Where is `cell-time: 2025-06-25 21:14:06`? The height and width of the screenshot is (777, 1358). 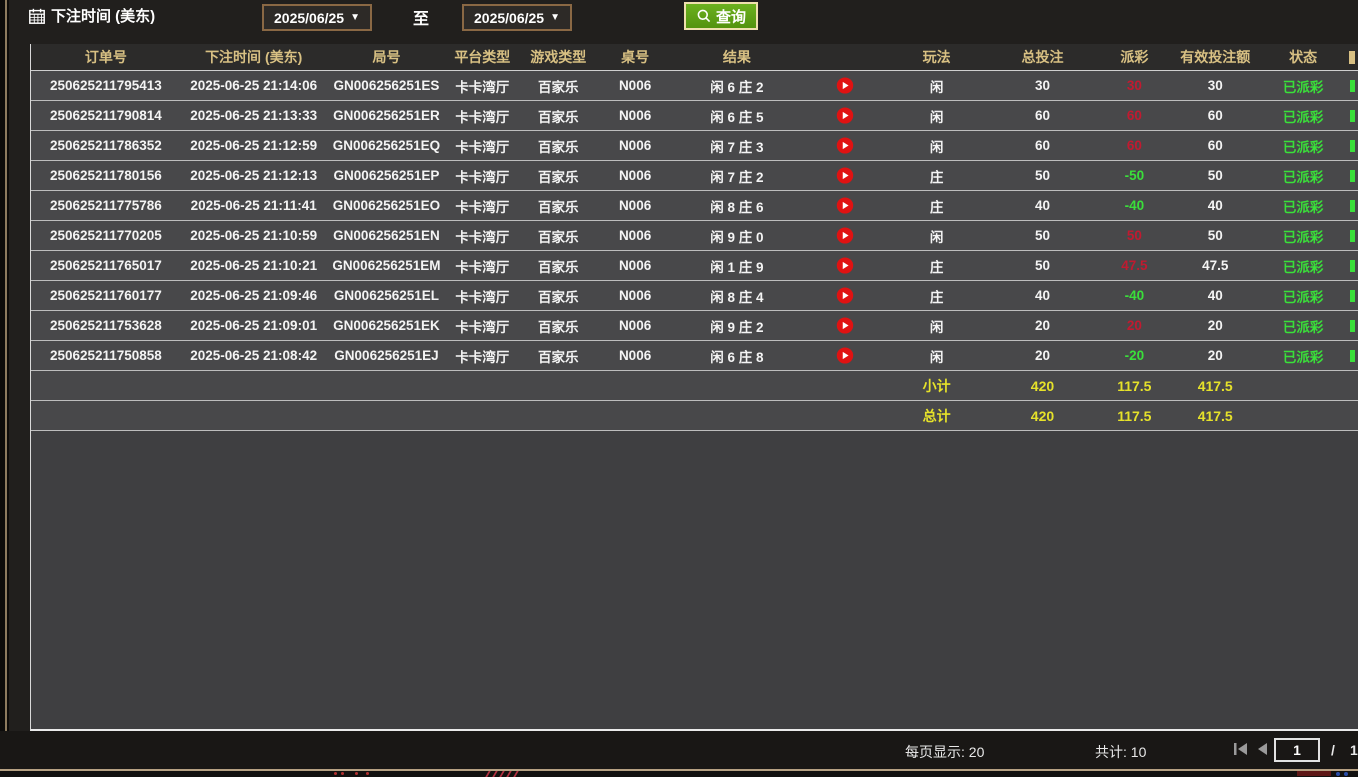
cell-time: 2025-06-25 21:14:06 is located at coordinates (254, 85).